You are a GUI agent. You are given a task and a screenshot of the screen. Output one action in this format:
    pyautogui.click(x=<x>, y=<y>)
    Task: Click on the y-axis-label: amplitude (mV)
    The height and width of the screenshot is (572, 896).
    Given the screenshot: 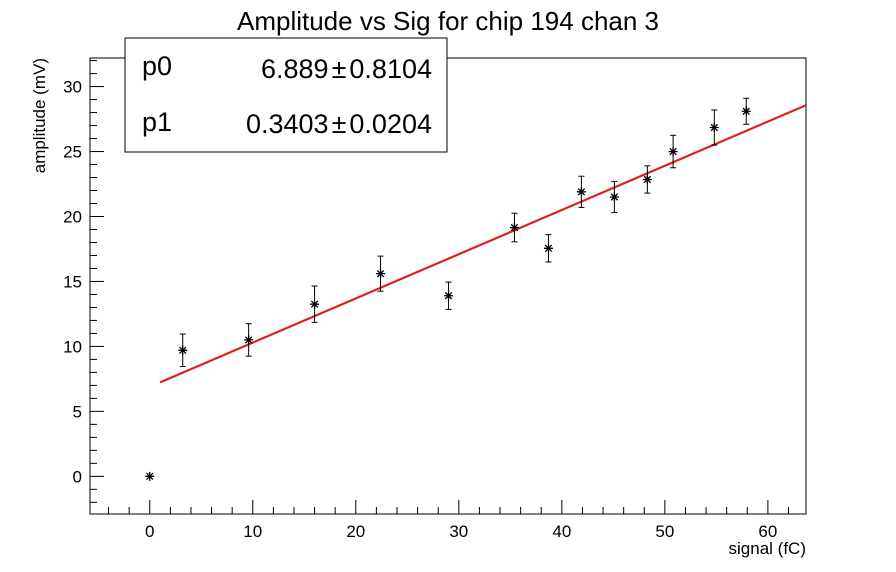 What is the action you would take?
    pyautogui.click(x=39, y=115)
    